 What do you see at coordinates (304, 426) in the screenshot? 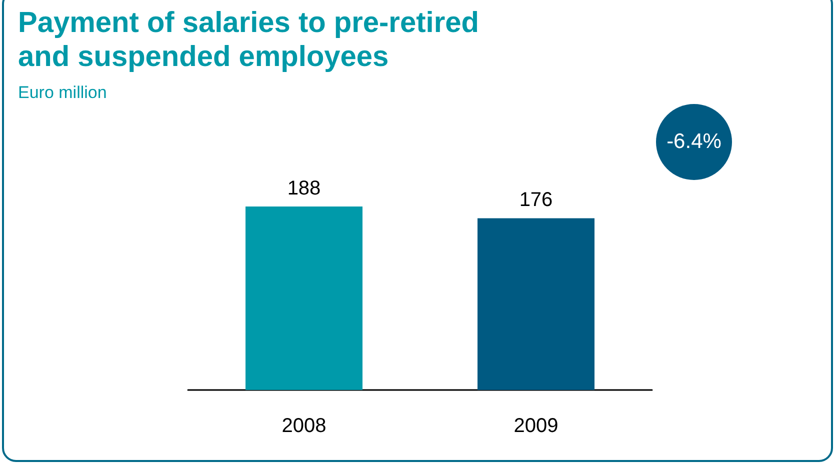
I see `x-tick-label: 2008` at bounding box center [304, 426].